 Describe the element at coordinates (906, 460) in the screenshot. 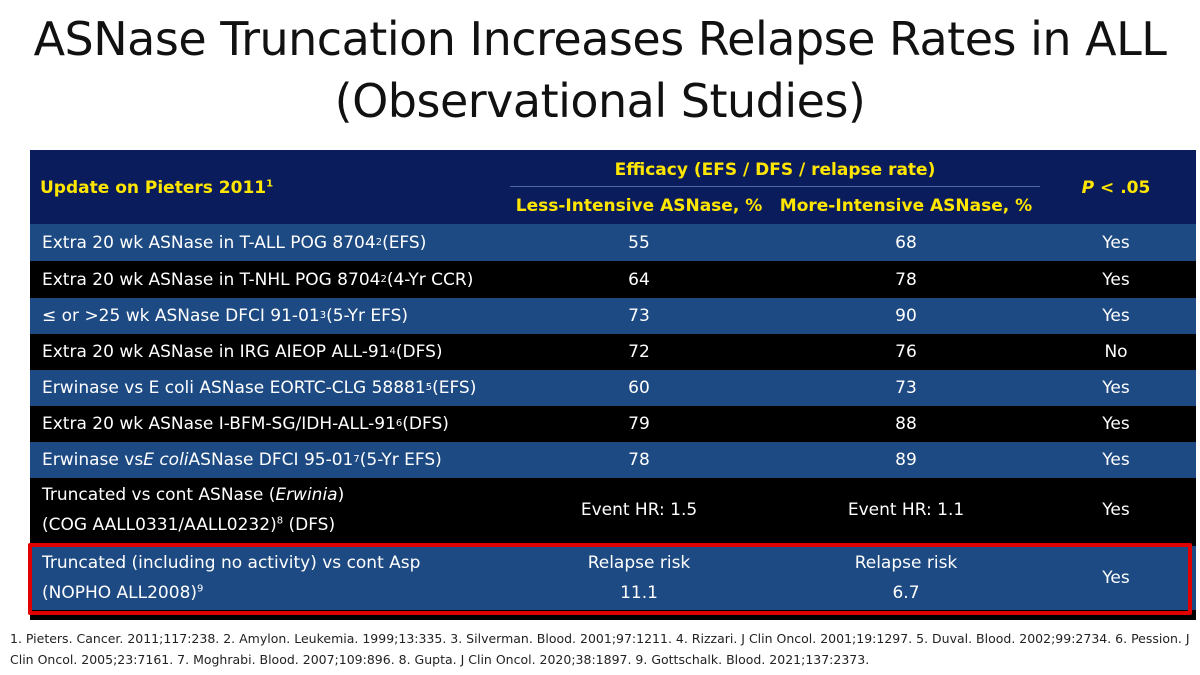

I see `row-more: 89` at that location.